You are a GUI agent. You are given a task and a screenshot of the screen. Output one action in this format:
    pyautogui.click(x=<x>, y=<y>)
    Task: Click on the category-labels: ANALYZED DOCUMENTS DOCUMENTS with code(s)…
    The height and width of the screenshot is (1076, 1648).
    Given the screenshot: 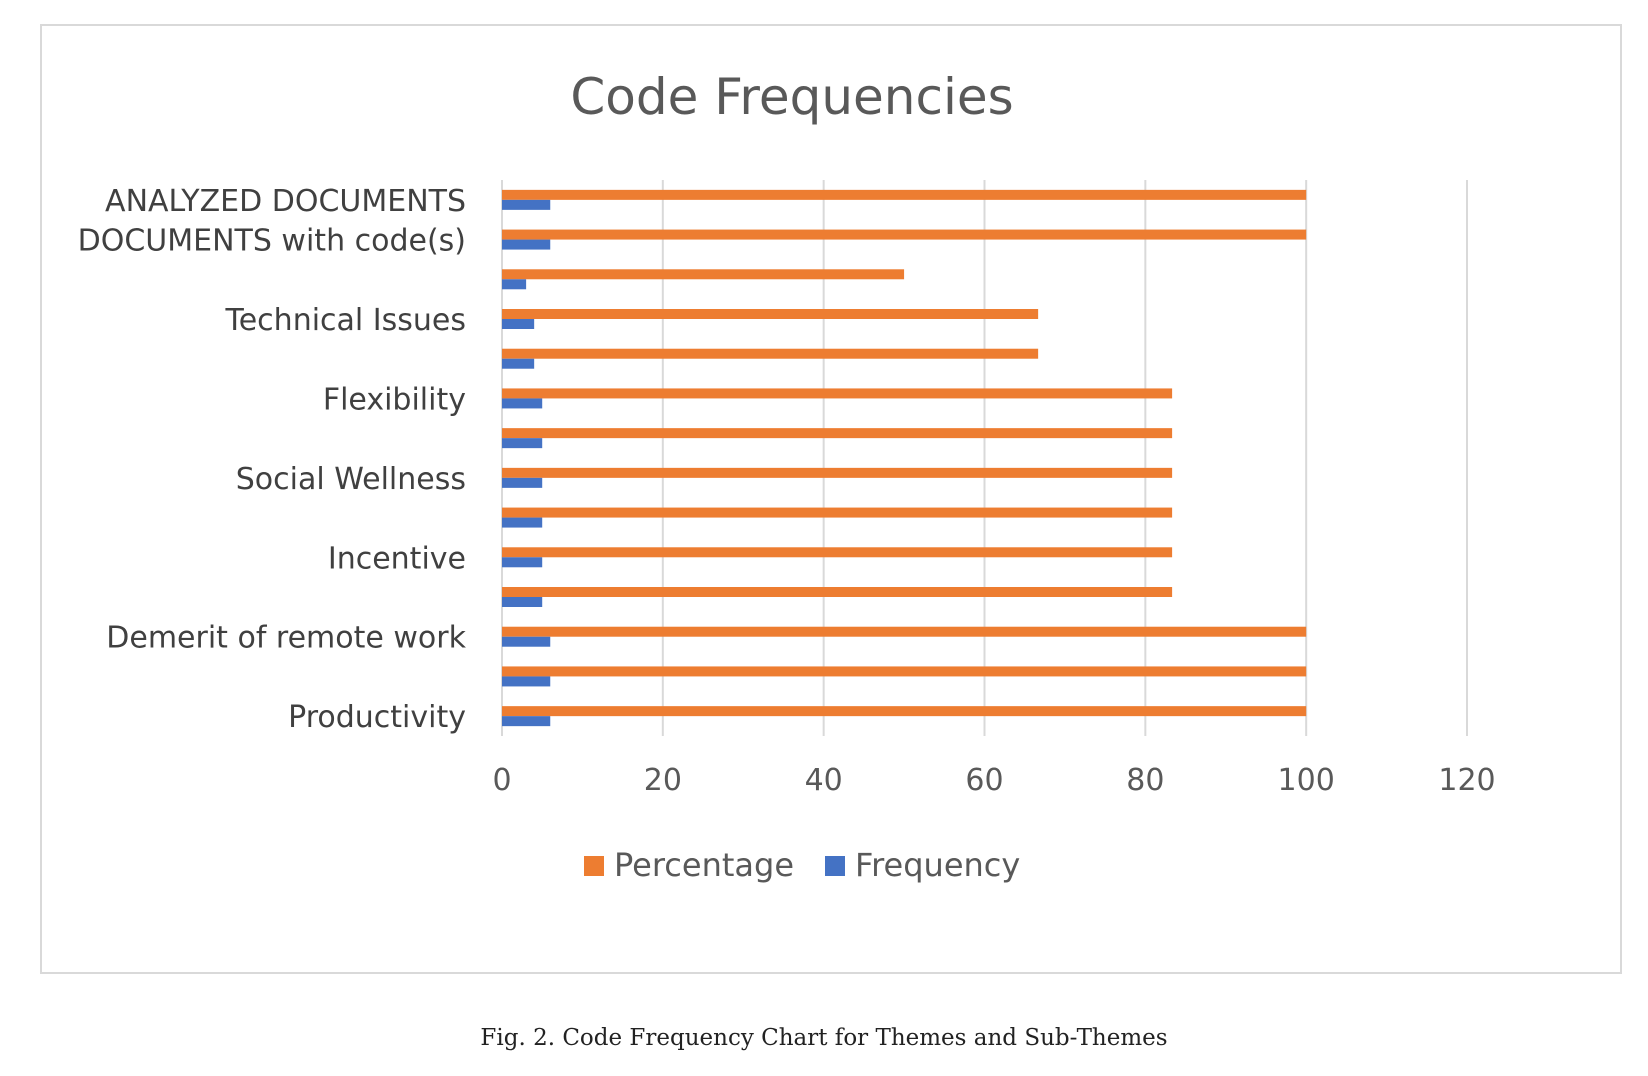 What is the action you would take?
    pyautogui.click(x=272, y=459)
    